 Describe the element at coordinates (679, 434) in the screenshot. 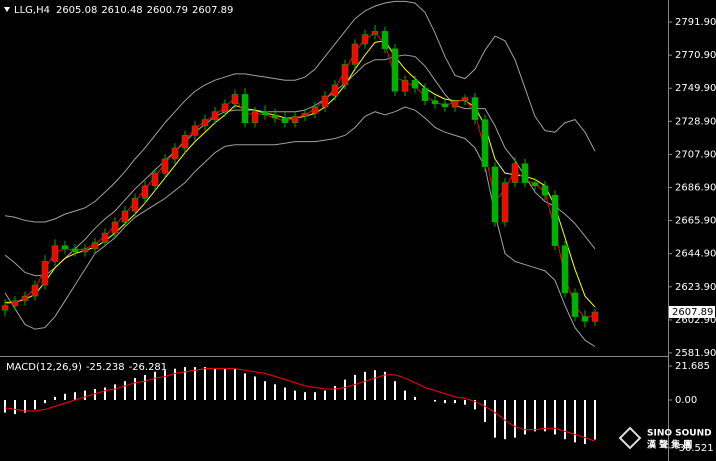

I see `watermark-en: SINO SOUND` at that location.